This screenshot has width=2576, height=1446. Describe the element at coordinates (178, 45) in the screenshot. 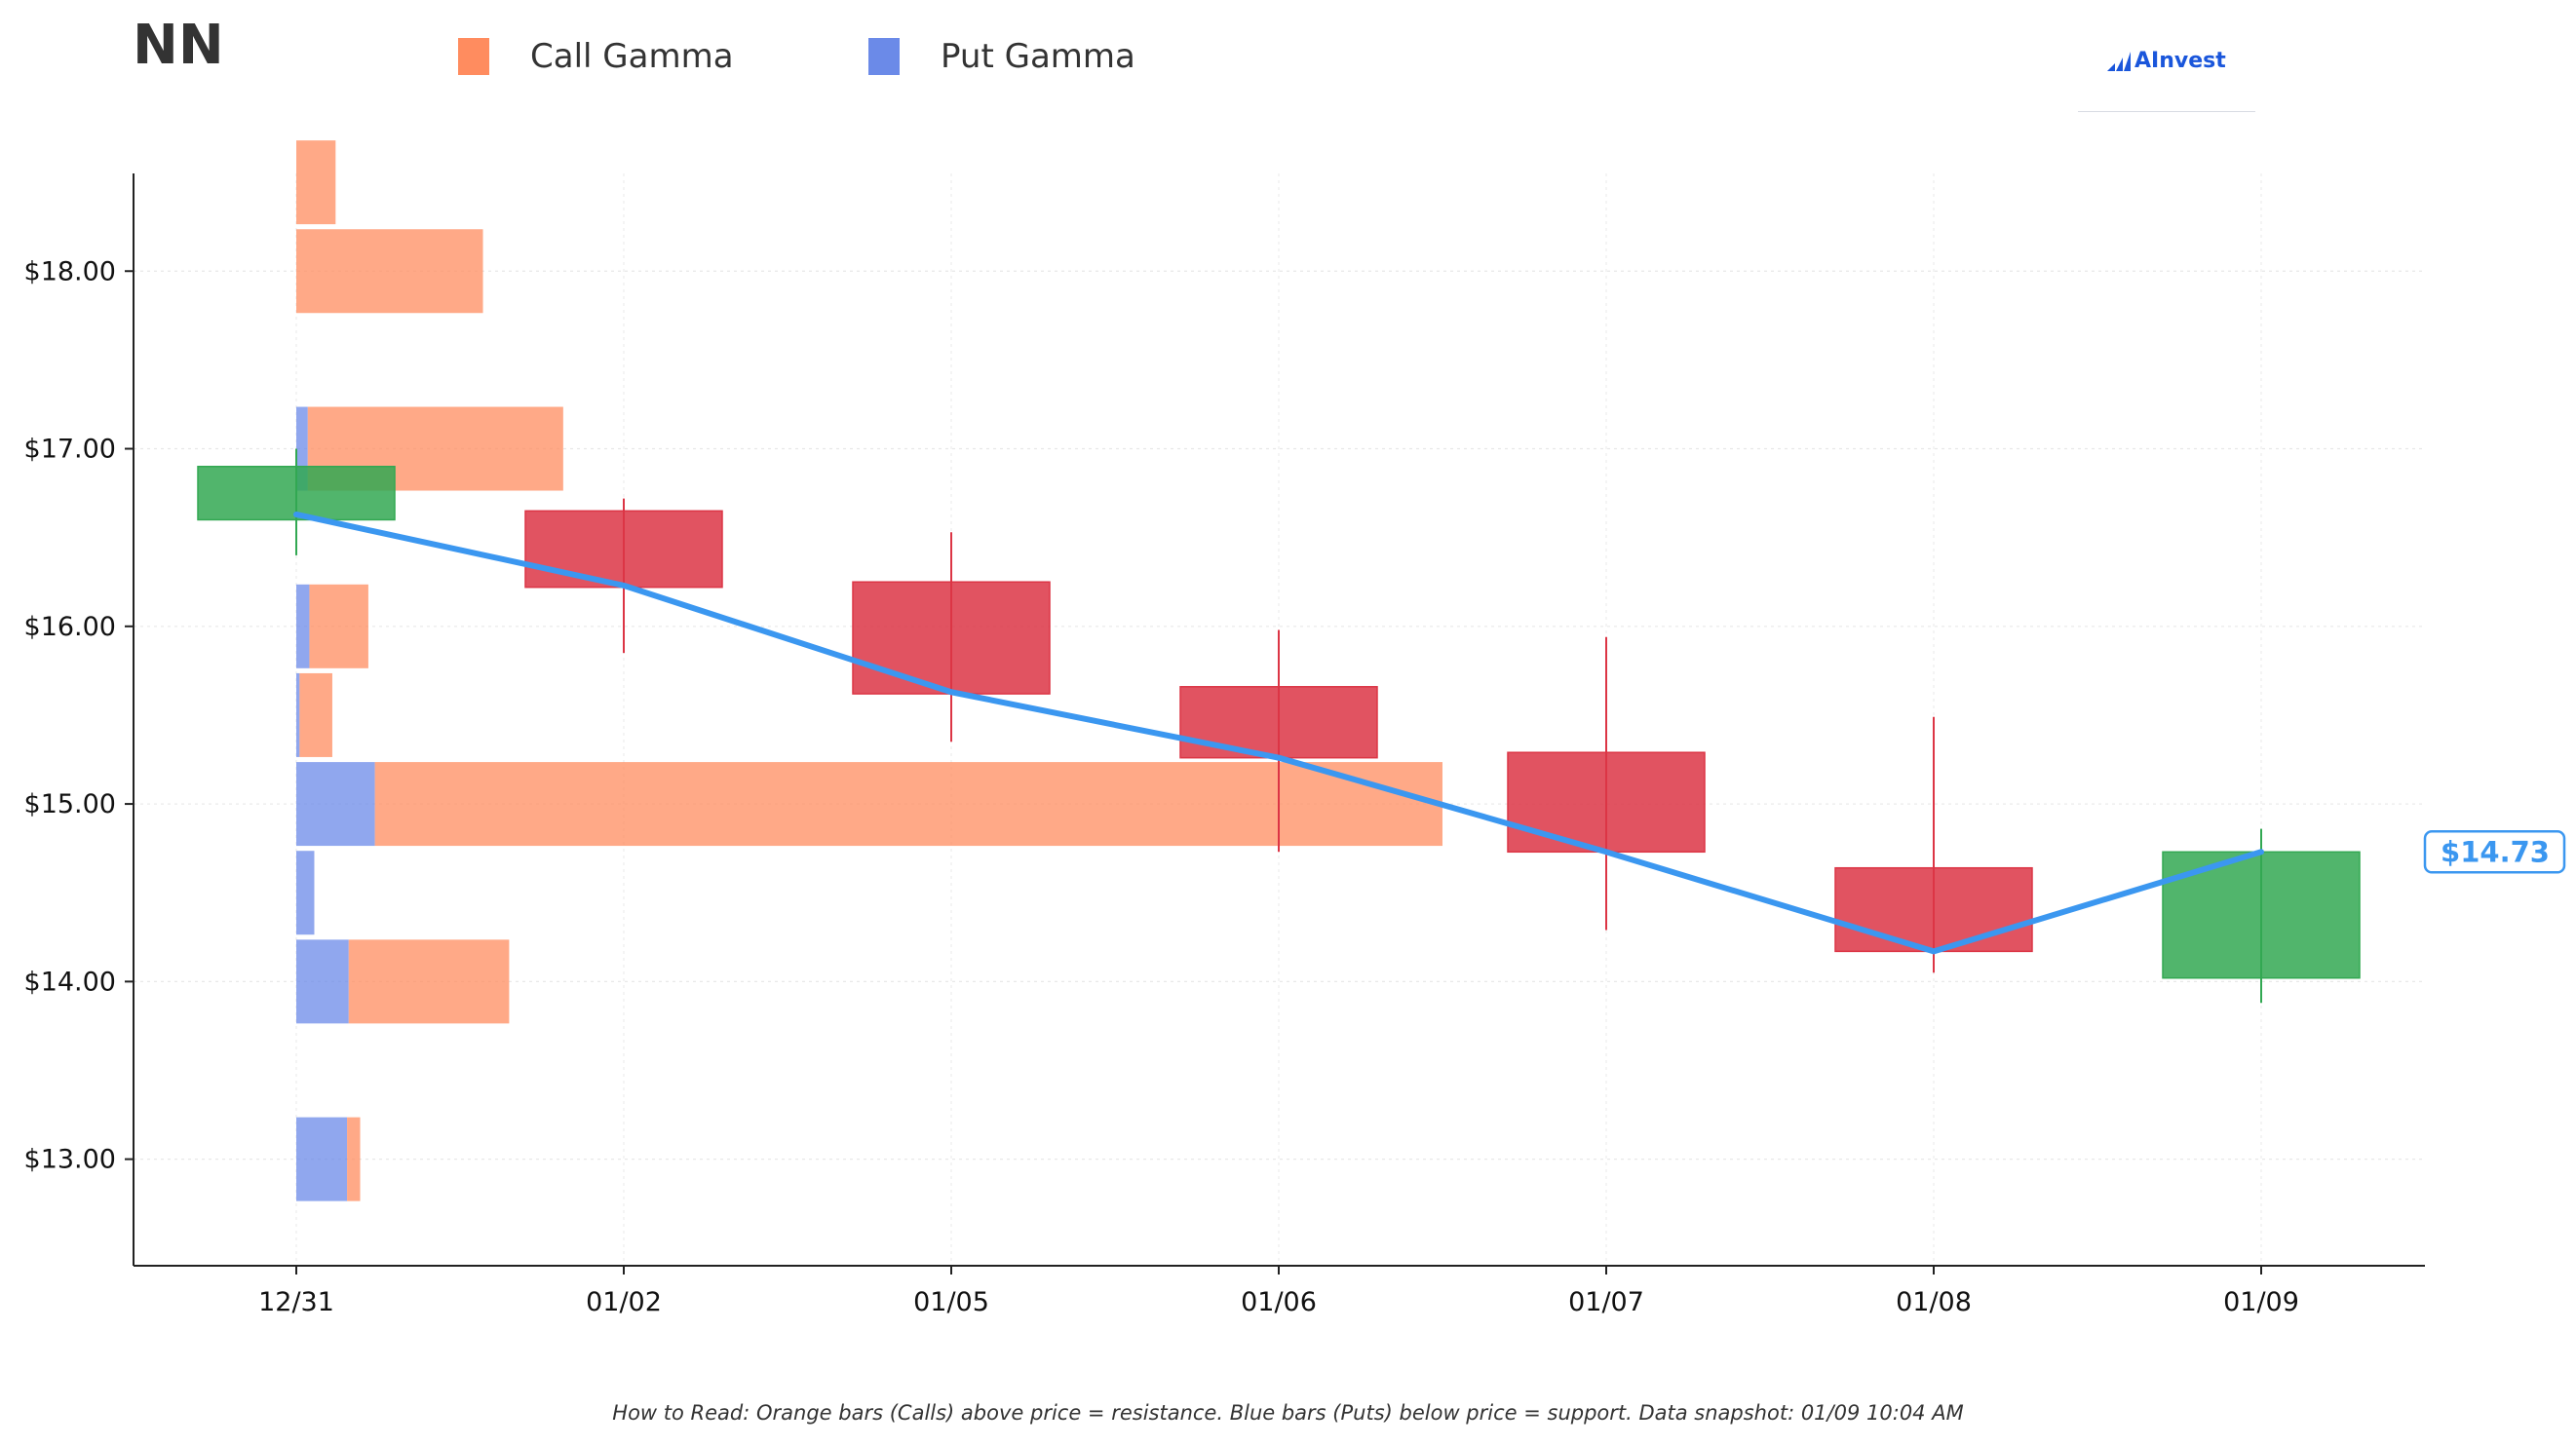

I see `ticker-title: NN` at that location.